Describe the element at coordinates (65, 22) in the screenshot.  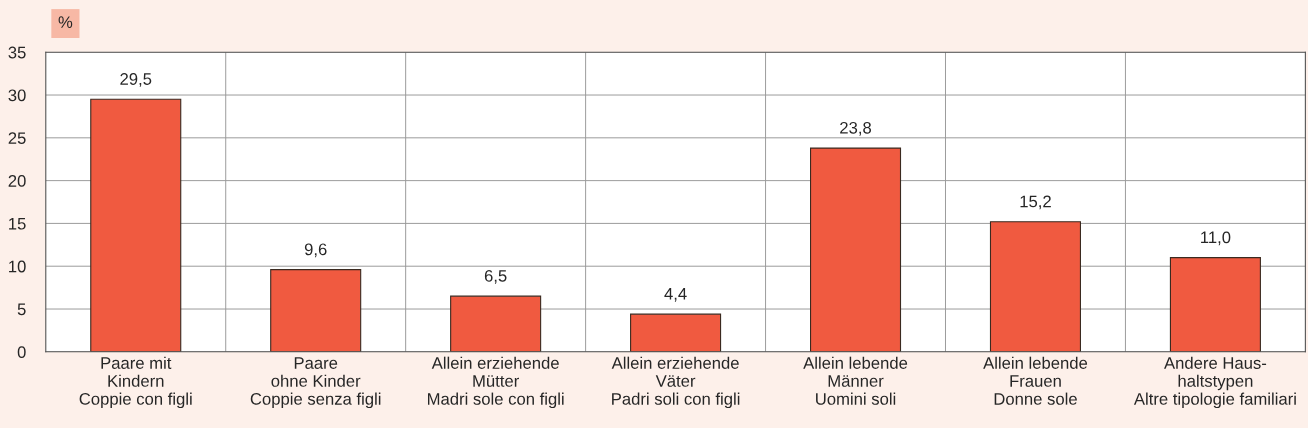
I see `y-axis-title: %` at that location.